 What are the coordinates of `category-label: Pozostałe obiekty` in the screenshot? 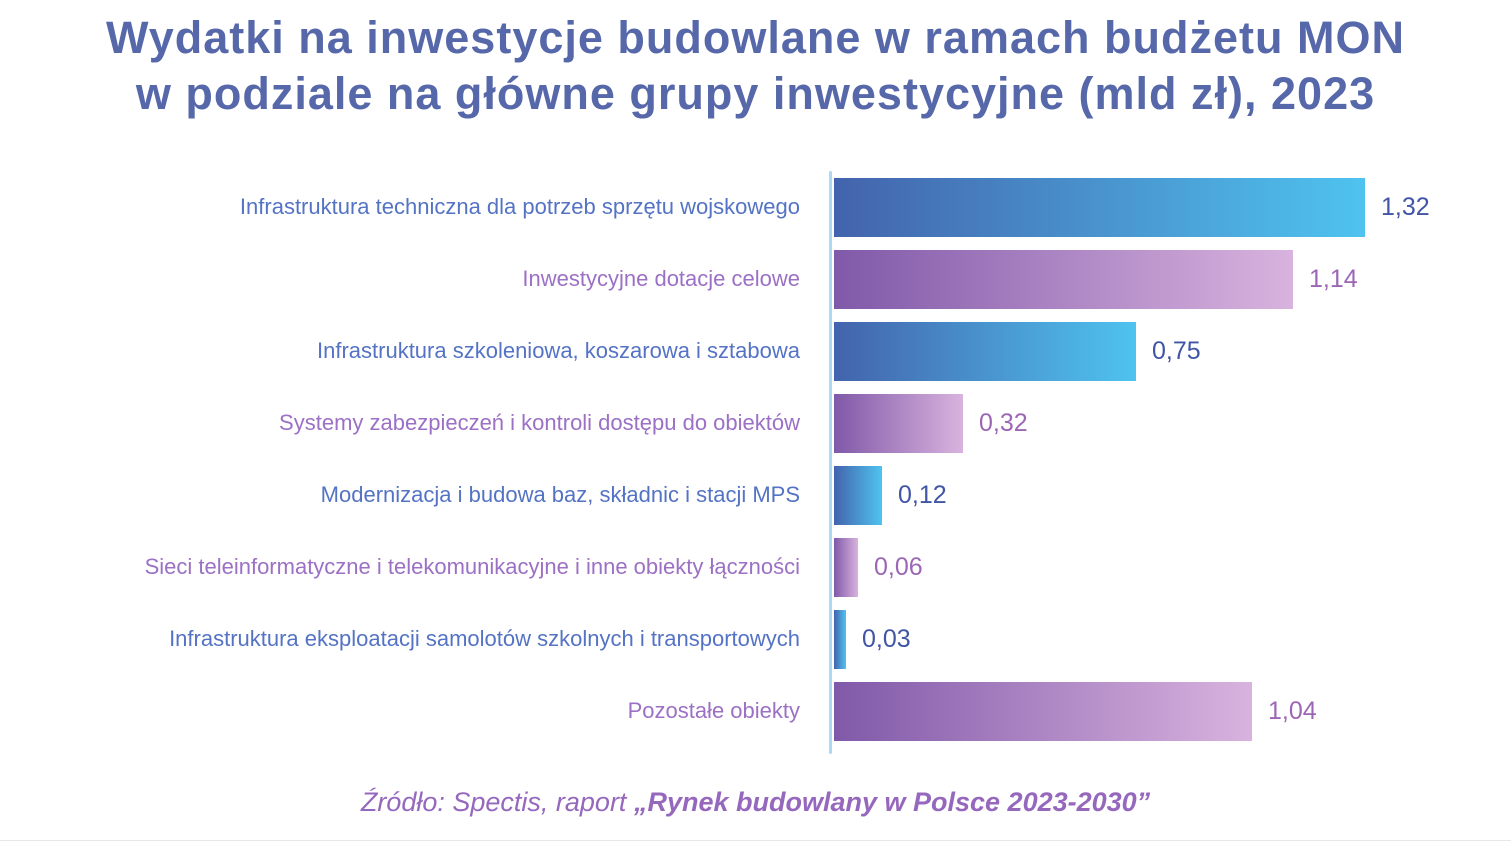 It's located at (713, 710).